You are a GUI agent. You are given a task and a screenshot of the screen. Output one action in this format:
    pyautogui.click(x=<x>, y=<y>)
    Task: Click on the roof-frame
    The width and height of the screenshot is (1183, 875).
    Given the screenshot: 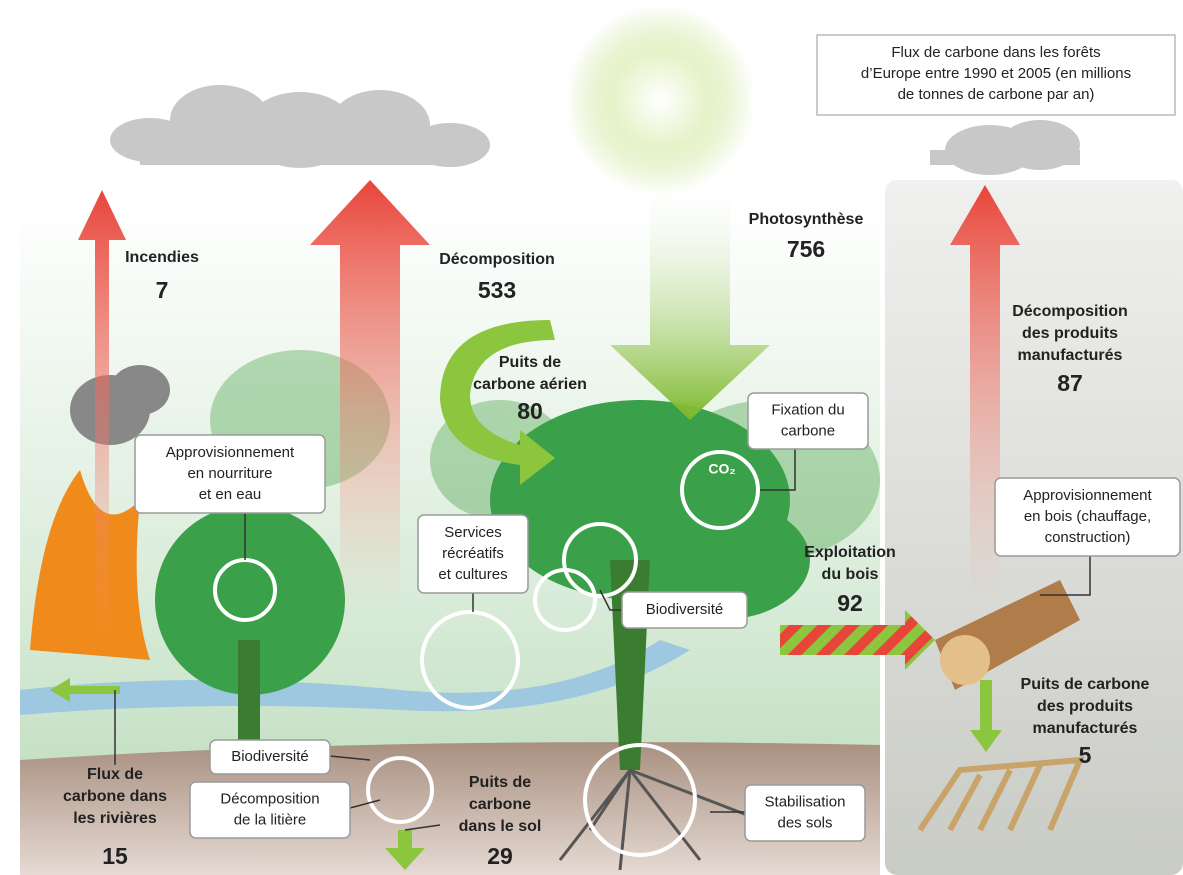 What is the action you would take?
    pyautogui.click(x=1001, y=794)
    